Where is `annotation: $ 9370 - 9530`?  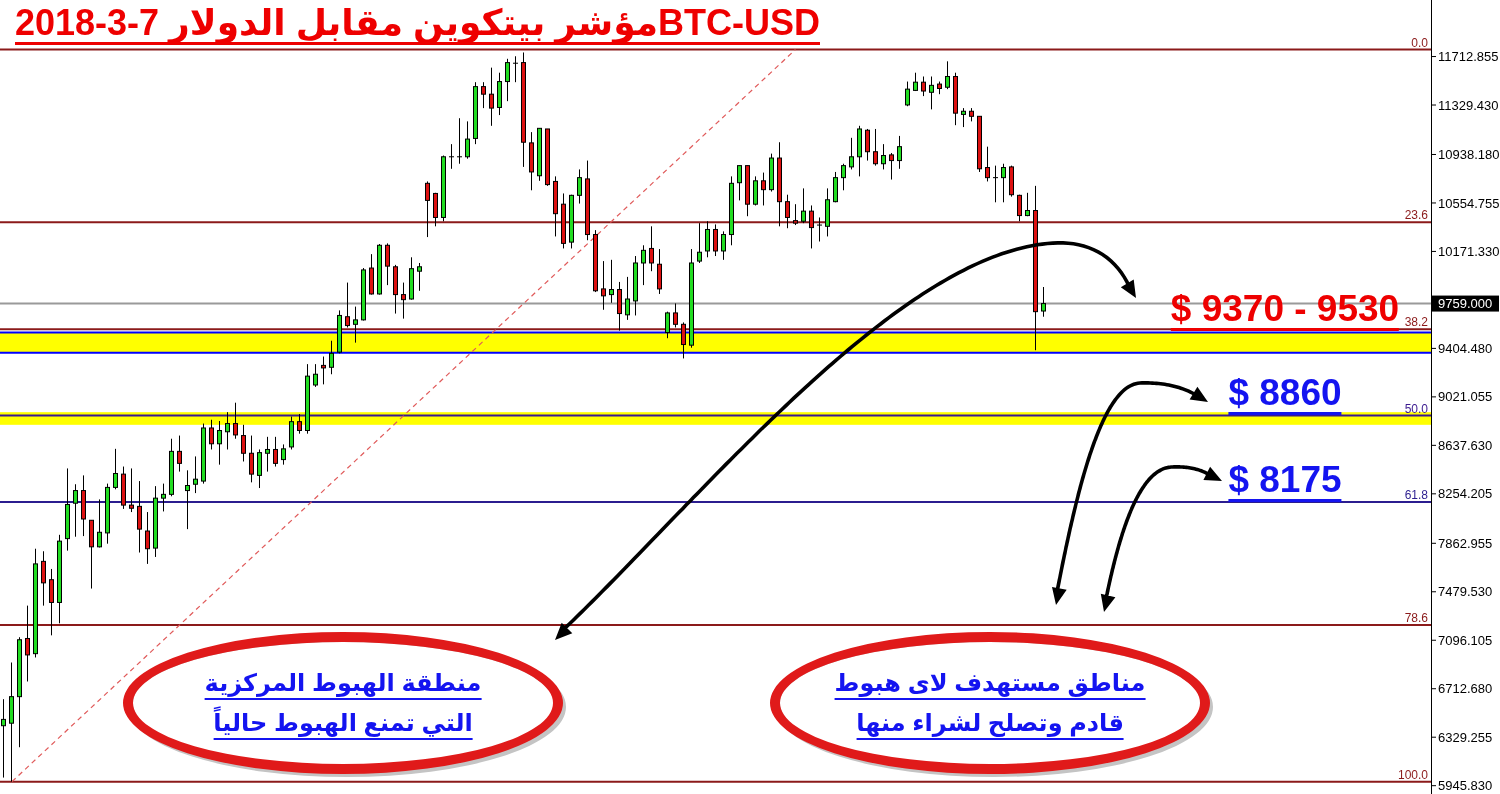
annotation: $ 9370 - 9530 is located at coordinates (1285, 309).